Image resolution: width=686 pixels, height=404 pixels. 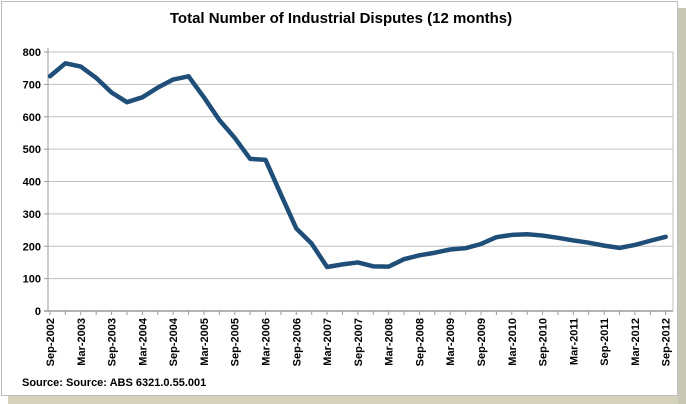 What do you see at coordinates (297, 342) in the screenshot?
I see `x-tick-label: Sep-2006` at bounding box center [297, 342].